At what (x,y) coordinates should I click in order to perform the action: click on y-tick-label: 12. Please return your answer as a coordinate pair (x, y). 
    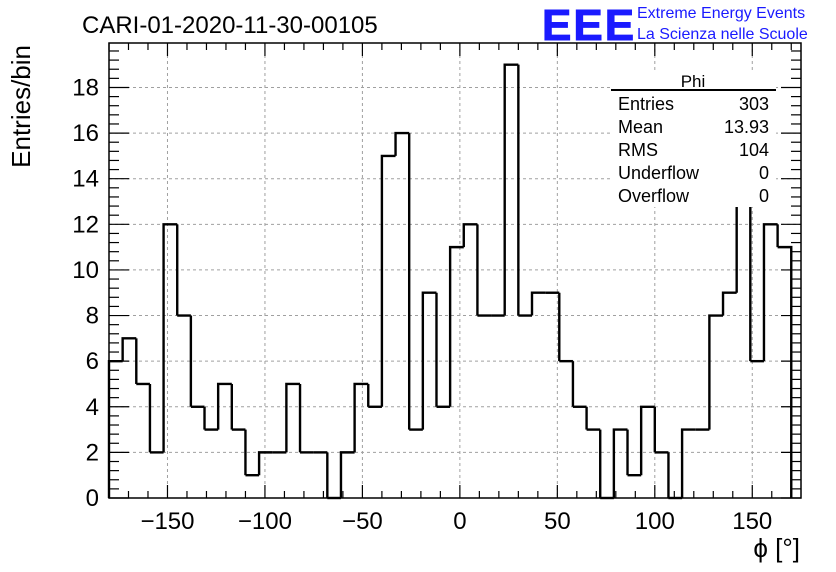
    Looking at the image, I should click on (85, 224).